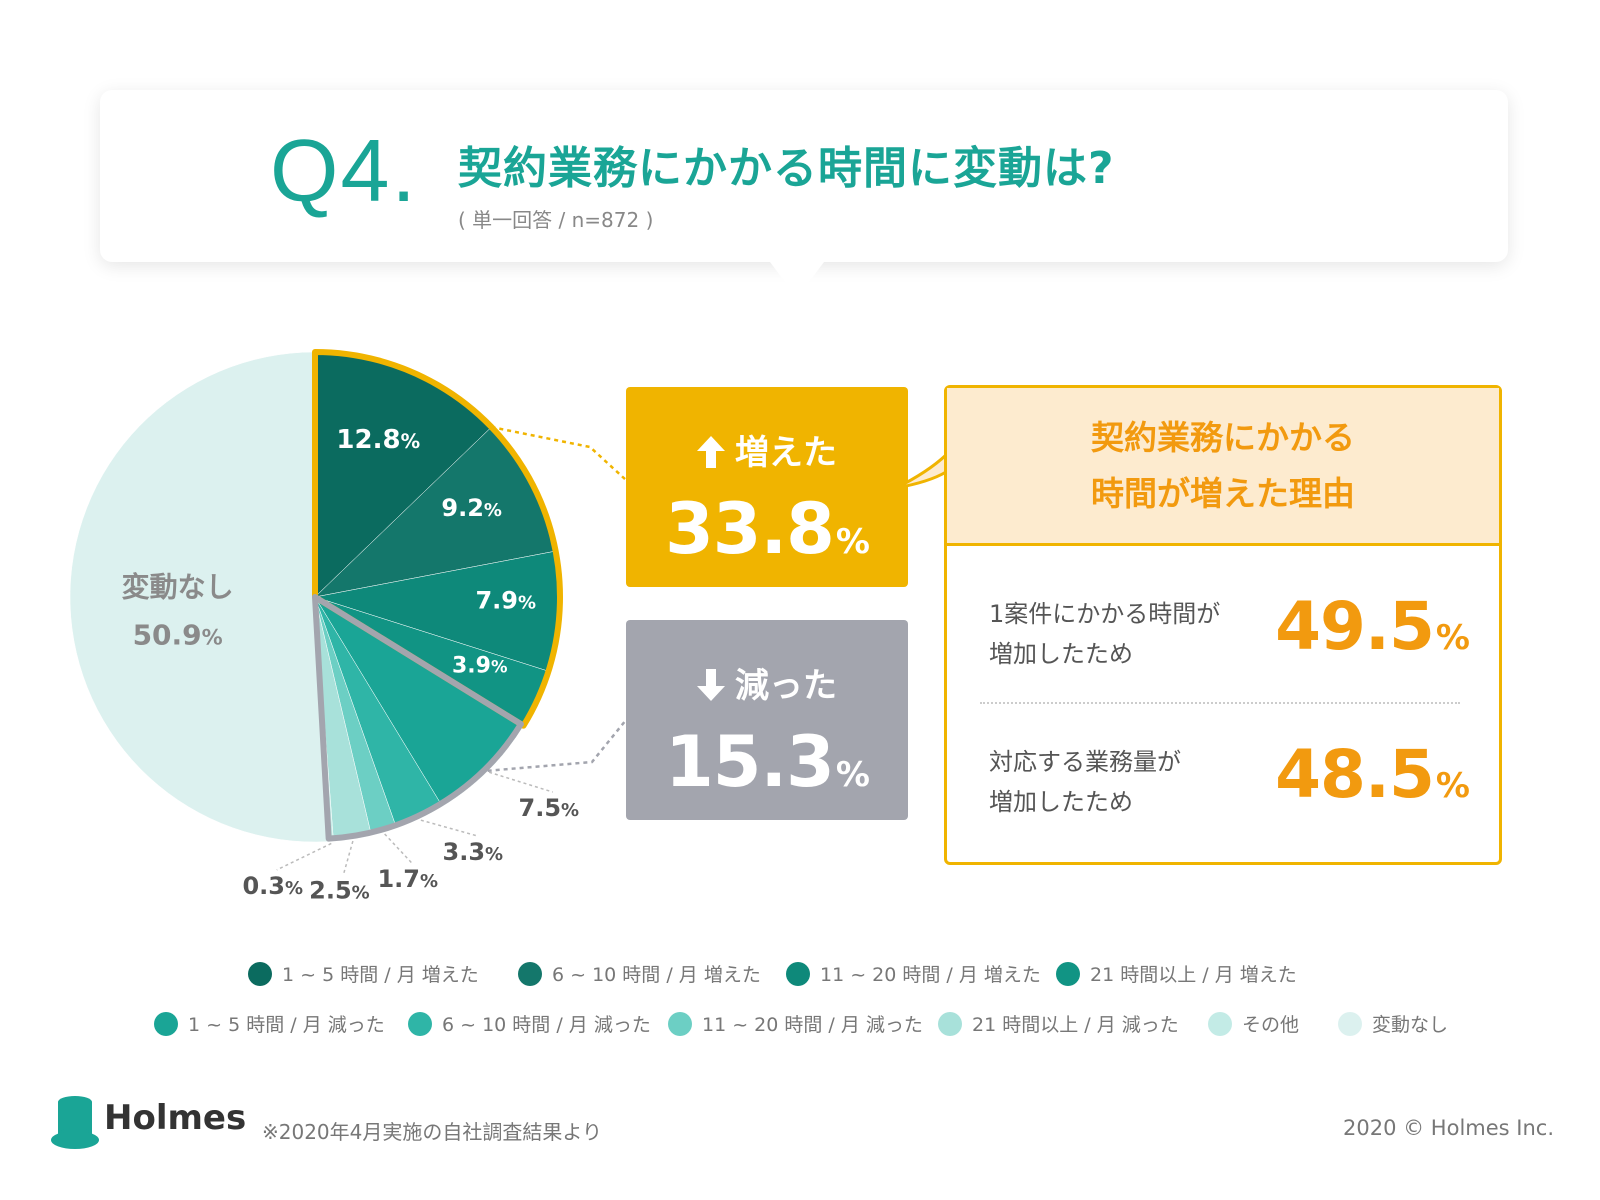 The image size is (1600, 1200). What do you see at coordinates (432, 1132) in the screenshot?
I see `survey-note: ※2020年4月実施の自社調査結果より` at bounding box center [432, 1132].